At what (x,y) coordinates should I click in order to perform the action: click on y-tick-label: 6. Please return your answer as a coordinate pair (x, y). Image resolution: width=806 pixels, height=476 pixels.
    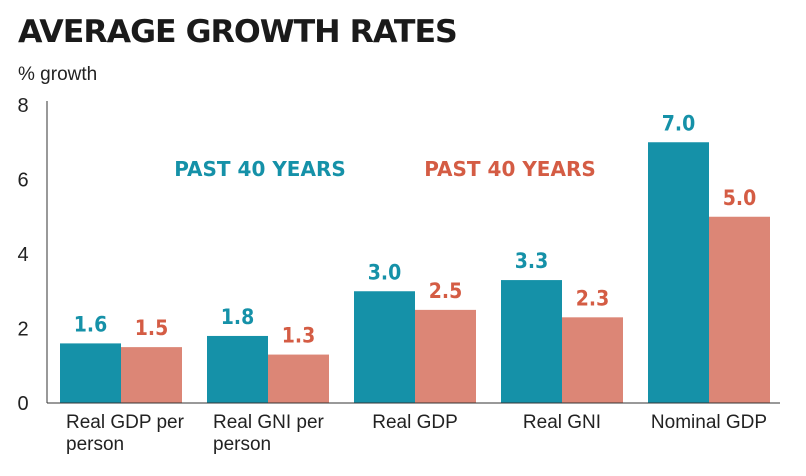
    Looking at the image, I should click on (22, 181).